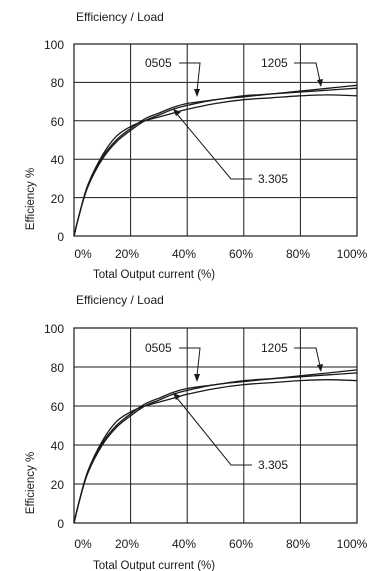  What do you see at coordinates (274, 348) in the screenshot?
I see `chart-2-label-1205: 1205` at bounding box center [274, 348].